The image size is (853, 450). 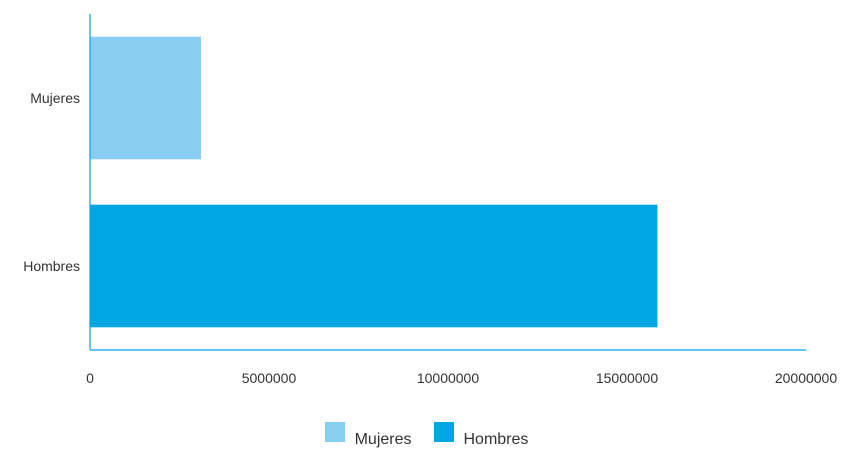 What do you see at coordinates (806, 378) in the screenshot?
I see `x-tick-label: 20000000` at bounding box center [806, 378].